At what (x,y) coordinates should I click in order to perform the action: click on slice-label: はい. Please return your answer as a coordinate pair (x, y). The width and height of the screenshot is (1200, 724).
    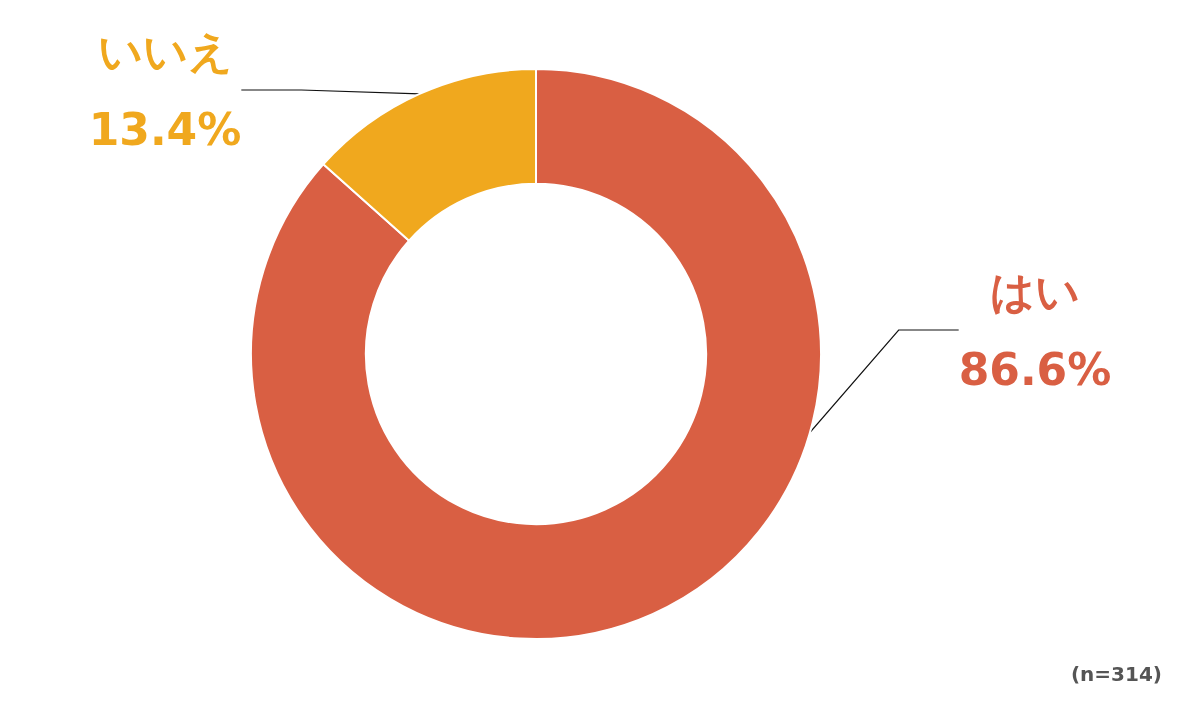
    Looking at the image, I should click on (1035, 291).